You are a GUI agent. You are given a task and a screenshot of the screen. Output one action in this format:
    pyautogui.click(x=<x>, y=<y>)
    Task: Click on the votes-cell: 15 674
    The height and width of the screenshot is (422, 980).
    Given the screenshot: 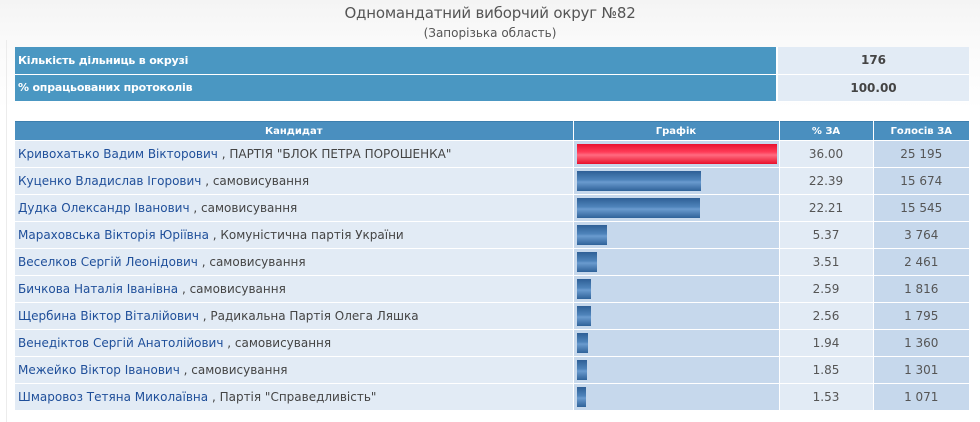 What is the action you would take?
    pyautogui.click(x=921, y=181)
    